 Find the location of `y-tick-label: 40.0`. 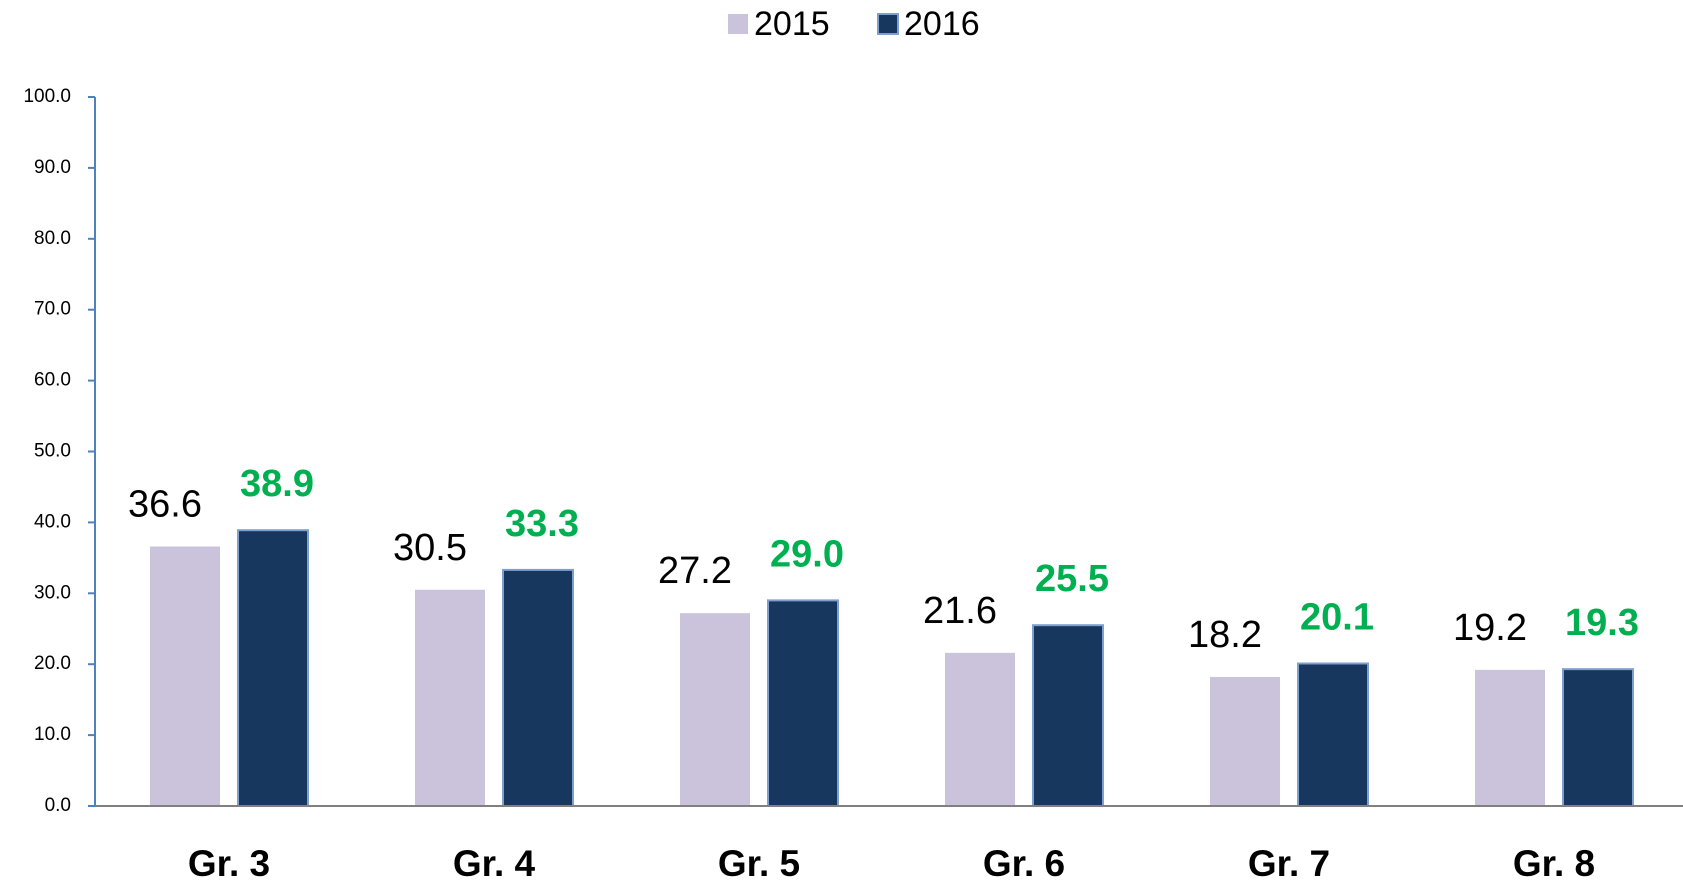

y-tick-label: 40.0 is located at coordinates (52, 521).